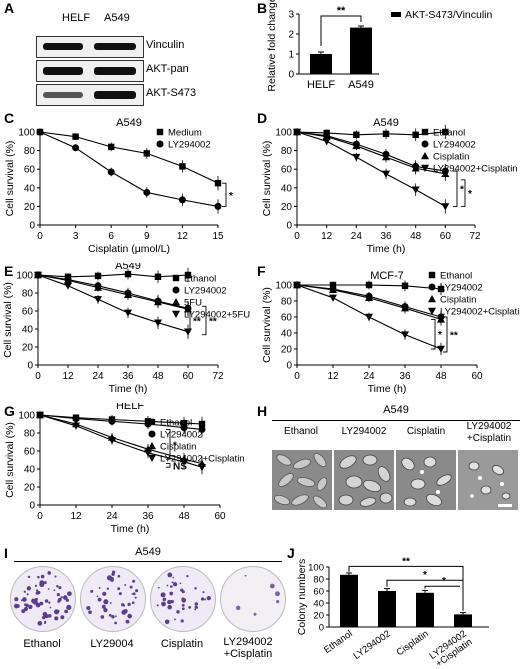  Describe the element at coordinates (341, 11) in the screenshot. I see `significance-b: **` at that location.